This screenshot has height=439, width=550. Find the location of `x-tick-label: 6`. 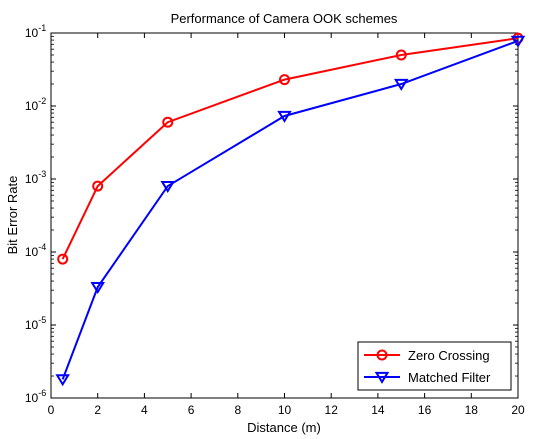

x-tick-label: 6 is located at coordinates (191, 410).